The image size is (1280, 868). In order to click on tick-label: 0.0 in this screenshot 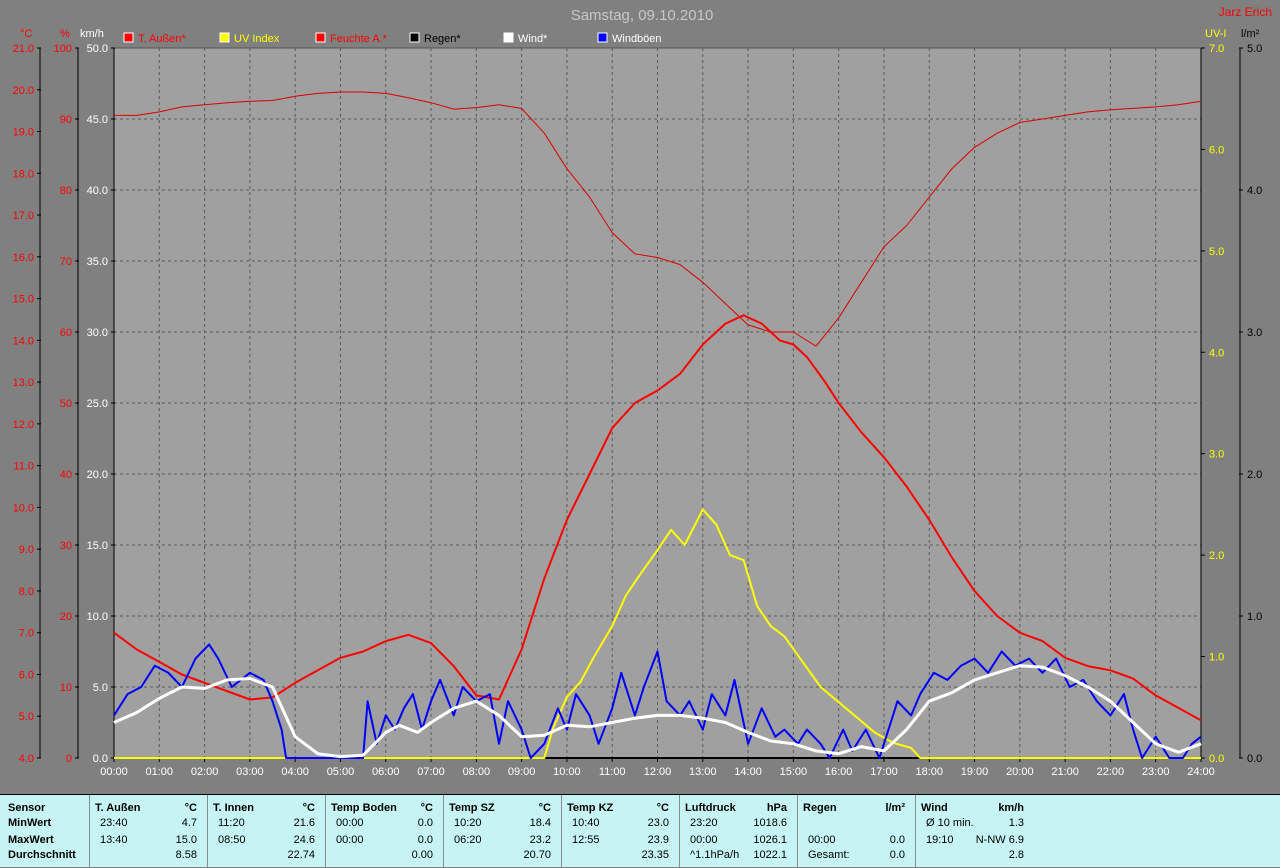, I will do `click(1254, 759)`.